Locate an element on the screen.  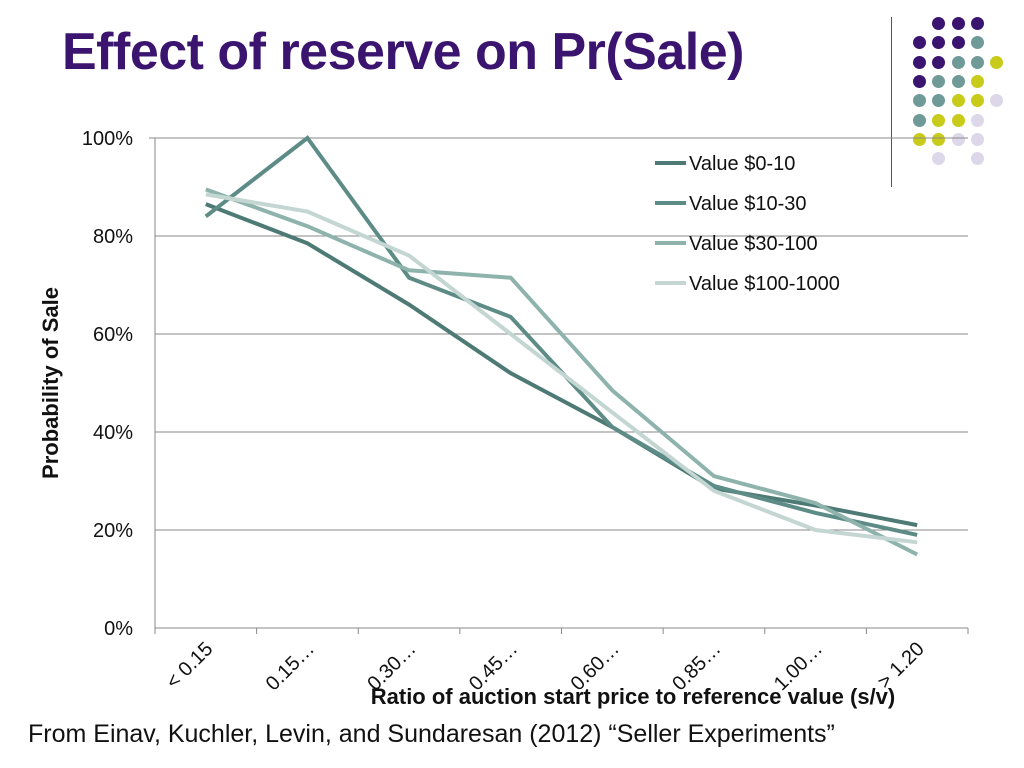
y-tick-label: 100% is located at coordinates (107, 139).